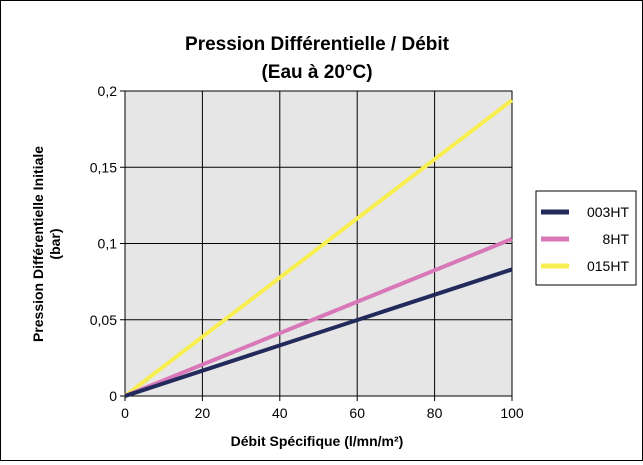  What do you see at coordinates (280, 413) in the screenshot?
I see `x-tick-label-2: 40` at bounding box center [280, 413].